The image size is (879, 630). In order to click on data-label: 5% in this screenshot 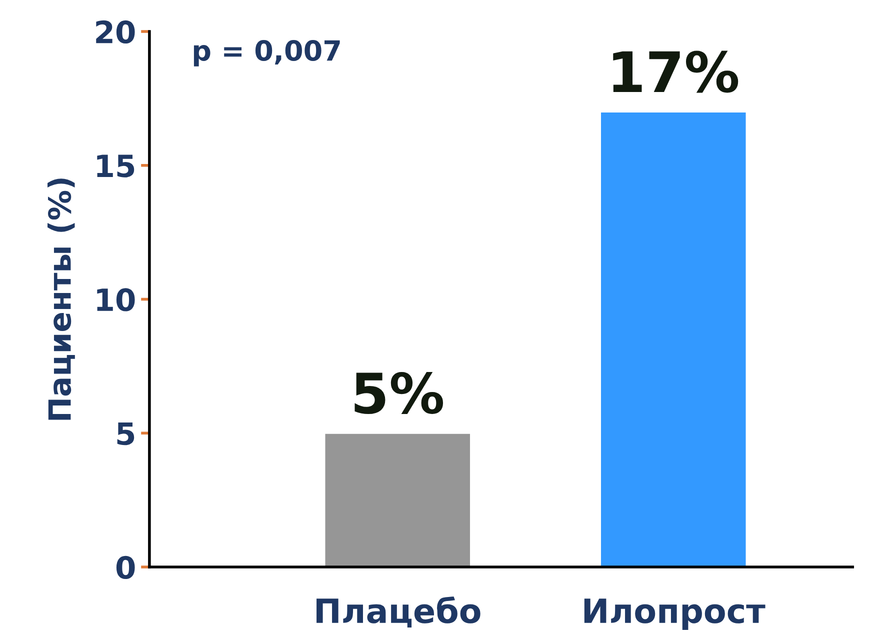, I will do `click(399, 393)`.